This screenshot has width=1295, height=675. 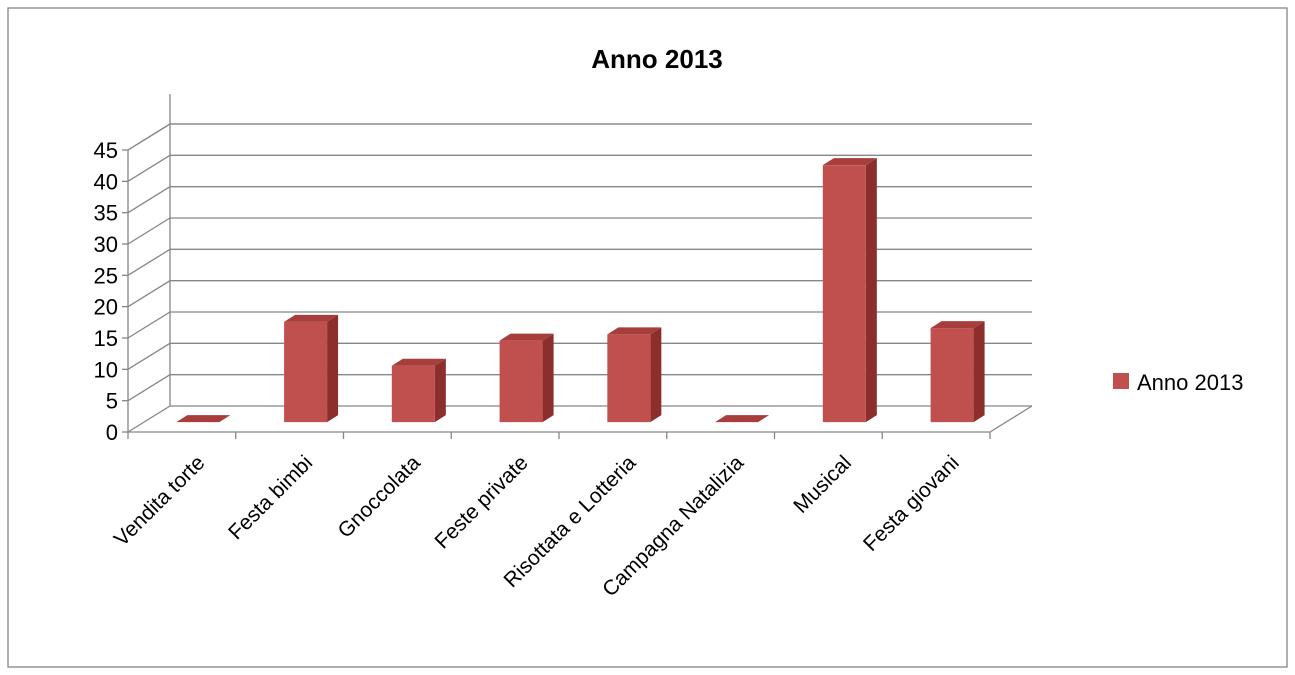 I want to click on y-tick-label: 10, so click(x=106, y=369).